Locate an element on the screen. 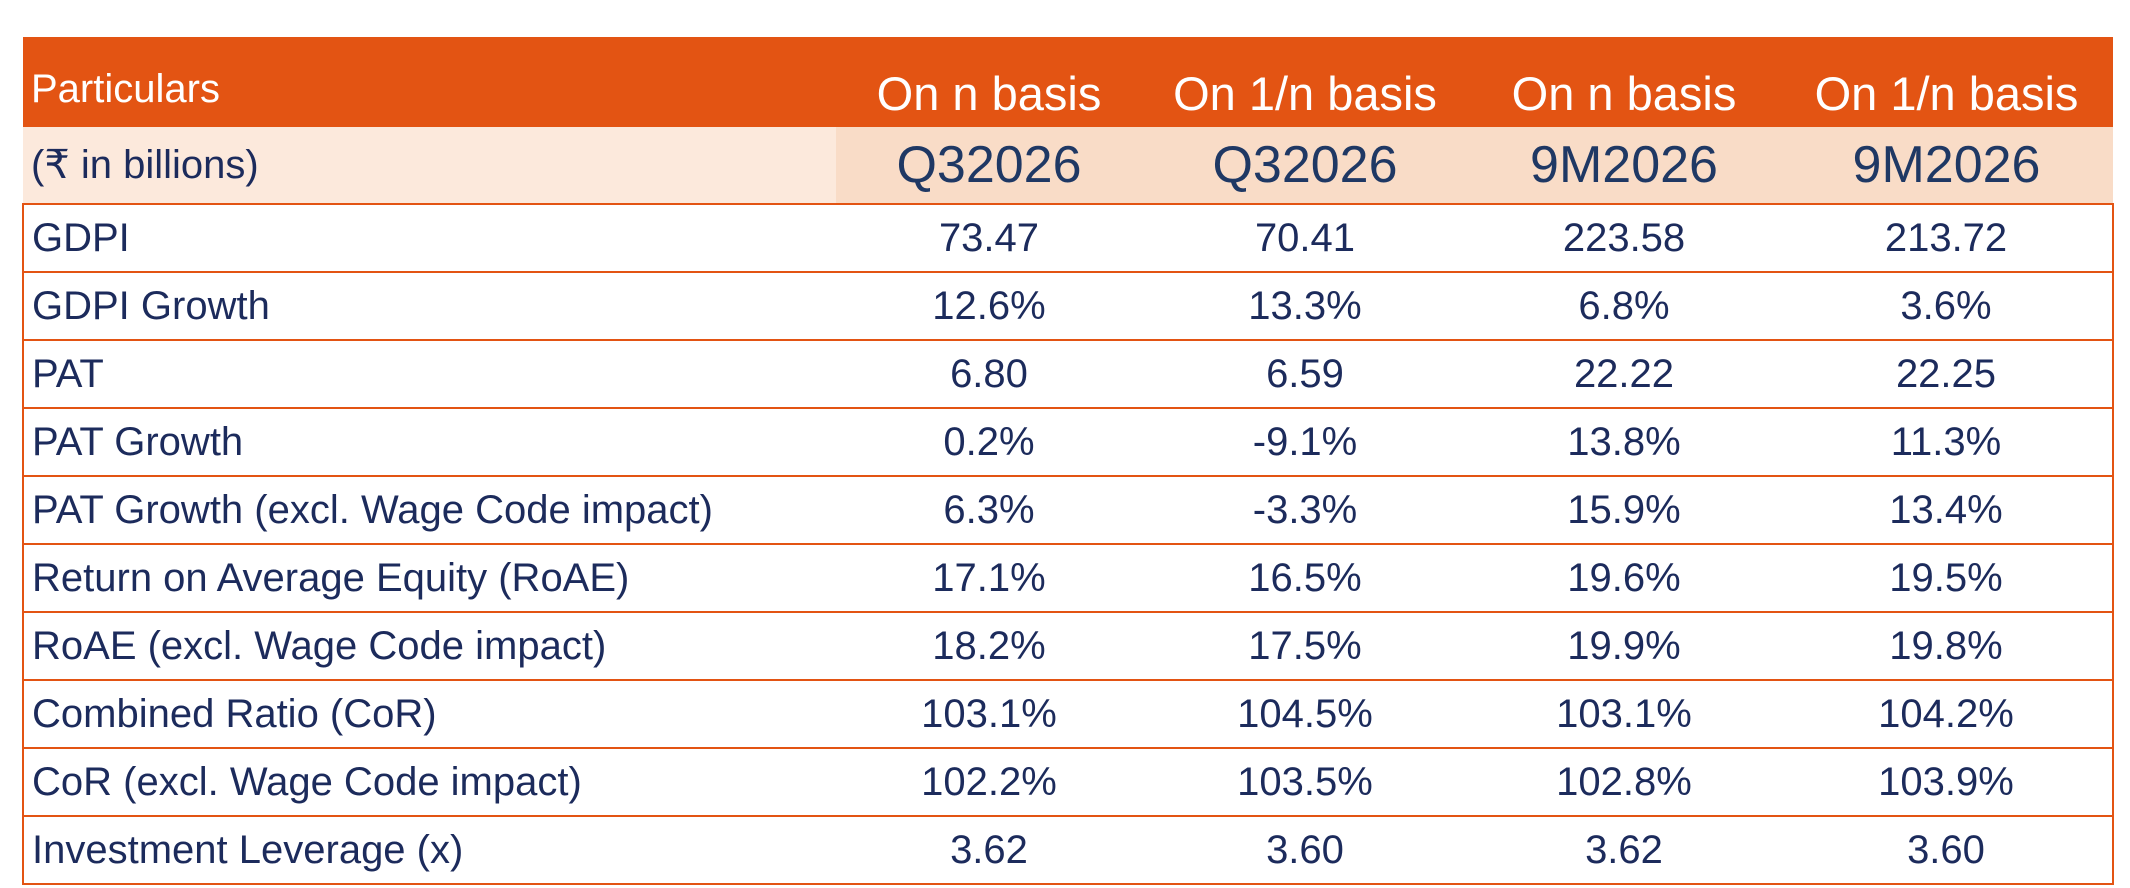  row-label: GDPI is located at coordinates (429, 238).